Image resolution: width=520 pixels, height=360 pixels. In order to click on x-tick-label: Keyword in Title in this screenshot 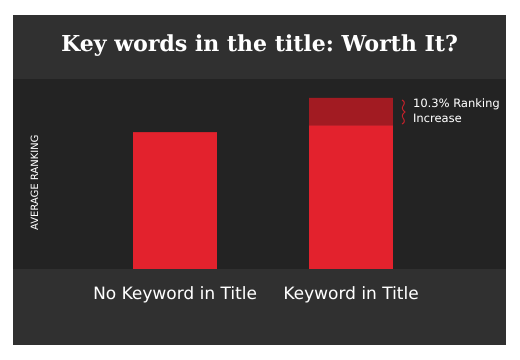, I will do `click(351, 294)`.